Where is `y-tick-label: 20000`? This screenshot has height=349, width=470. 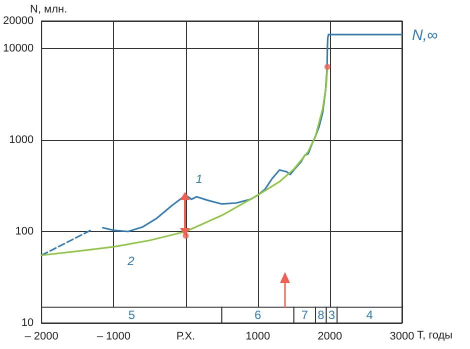
y-tick-label: 20000 is located at coordinates (18, 21).